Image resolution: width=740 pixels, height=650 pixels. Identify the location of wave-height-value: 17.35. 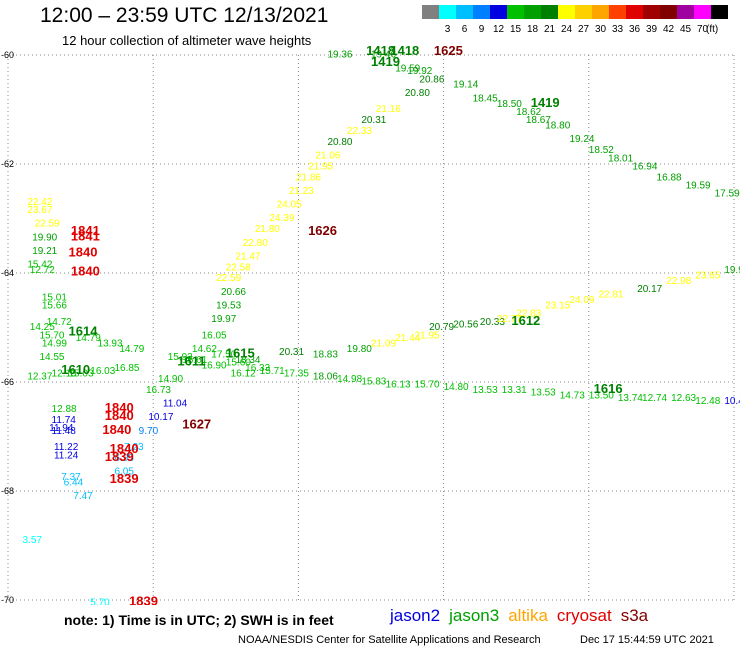
(296, 374).